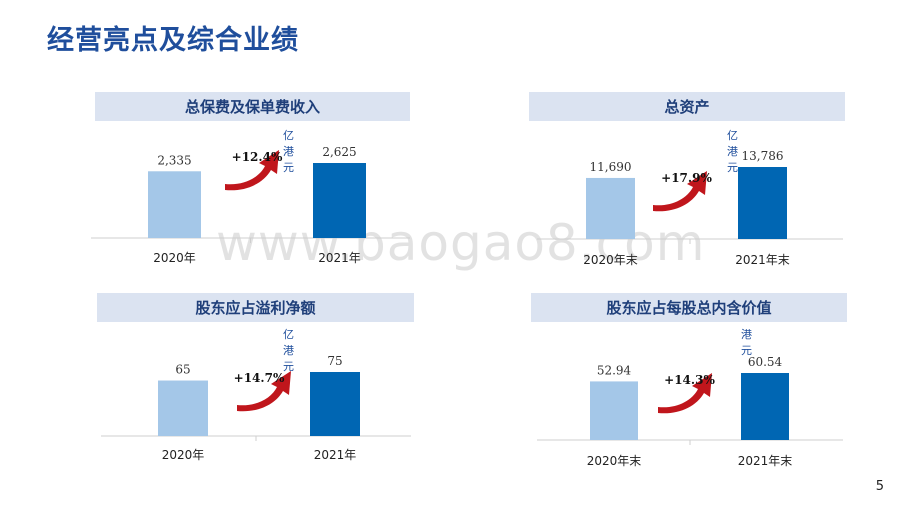  What do you see at coordinates (182, 370) in the screenshot?
I see `data-label: 65` at bounding box center [182, 370].